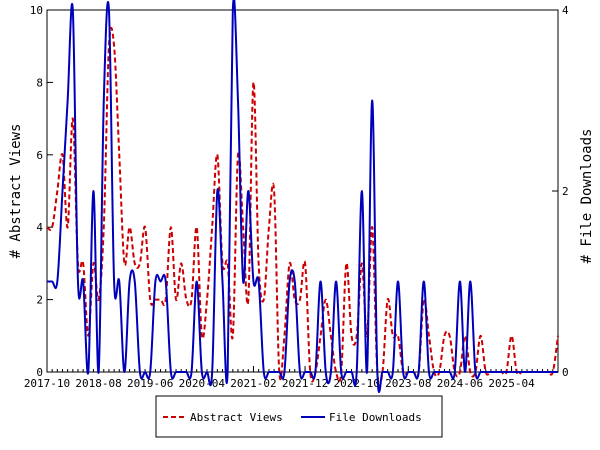 This screenshot has height=450, width=600. I want to click on x-tick-label: 2021-12, so click(305, 383).